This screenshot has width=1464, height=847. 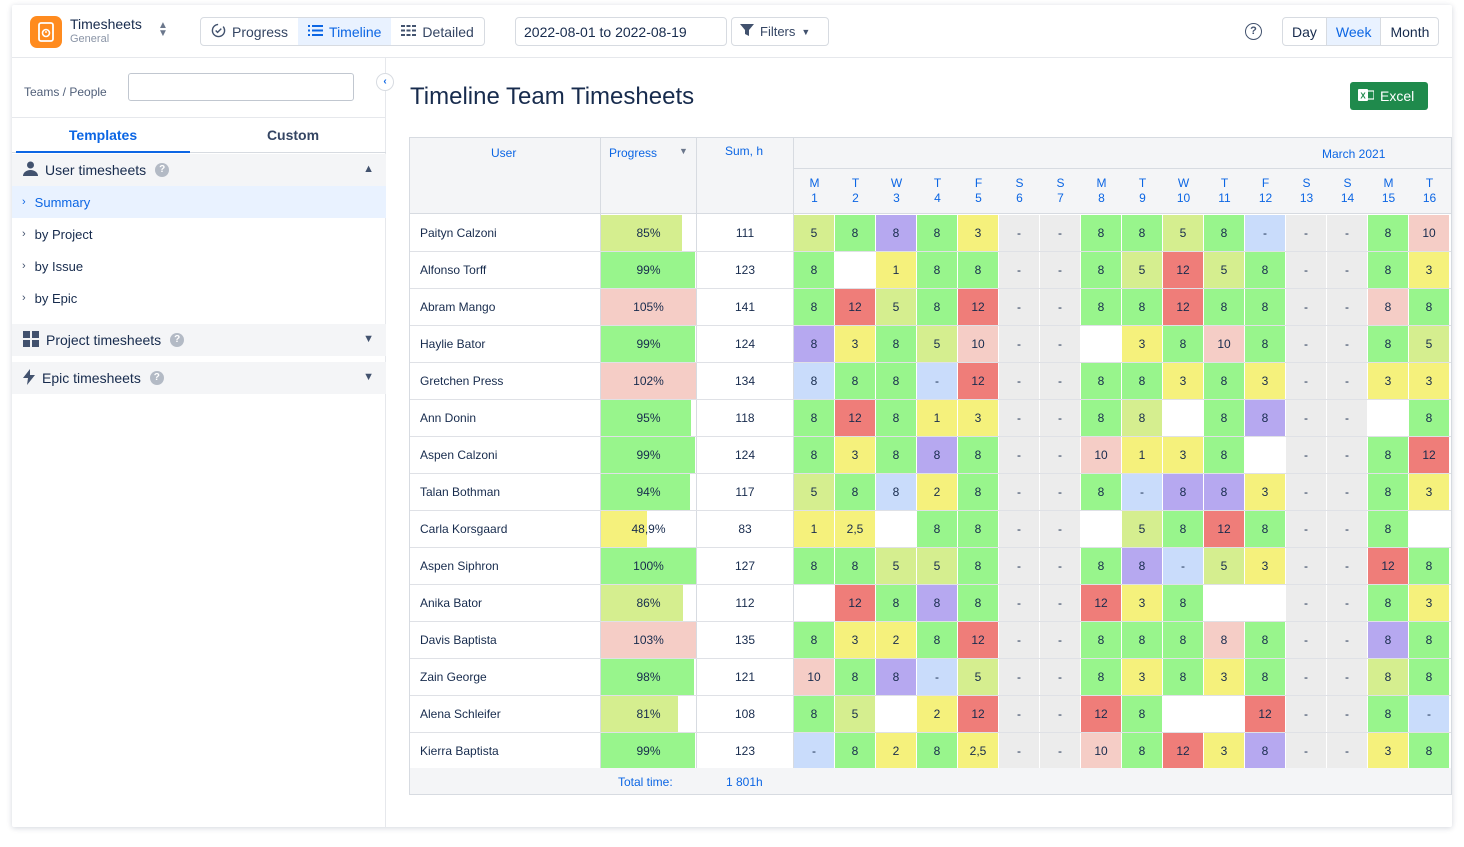 What do you see at coordinates (621, 31) in the screenshot?
I see `date-range-picker: 2022-08-01 to 2022-08-19` at bounding box center [621, 31].